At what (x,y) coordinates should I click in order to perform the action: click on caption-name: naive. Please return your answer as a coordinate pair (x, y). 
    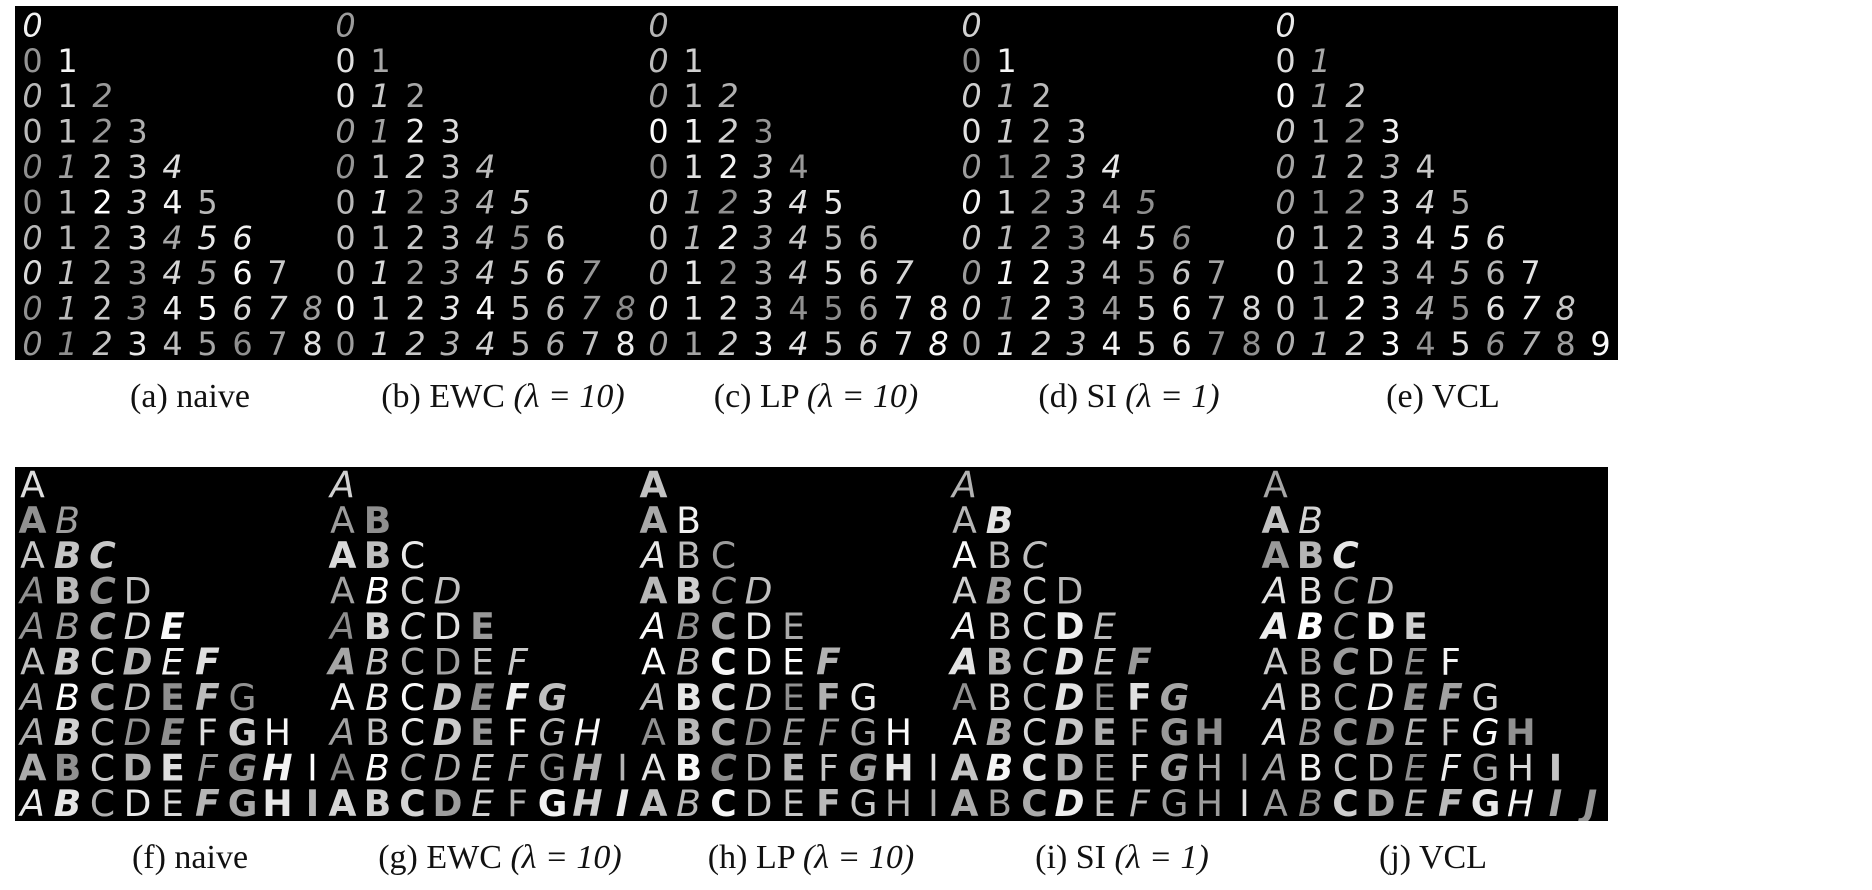
    Looking at the image, I should click on (211, 857).